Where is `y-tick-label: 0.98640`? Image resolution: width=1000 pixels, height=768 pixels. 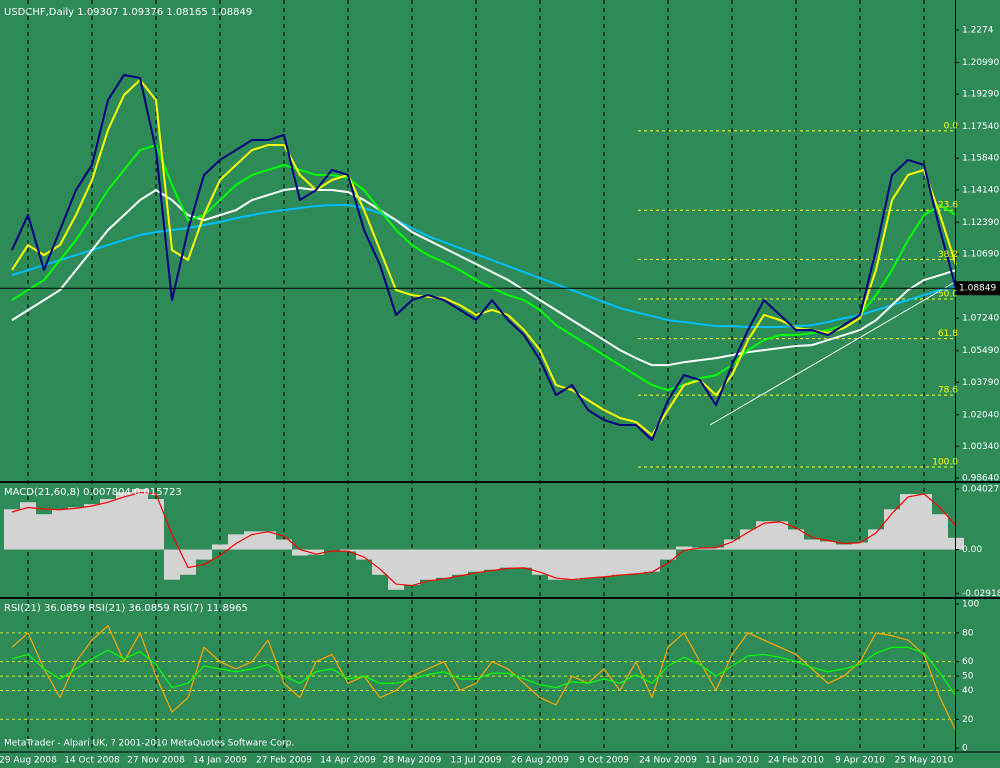
y-tick-label: 0.98640 is located at coordinates (980, 479).